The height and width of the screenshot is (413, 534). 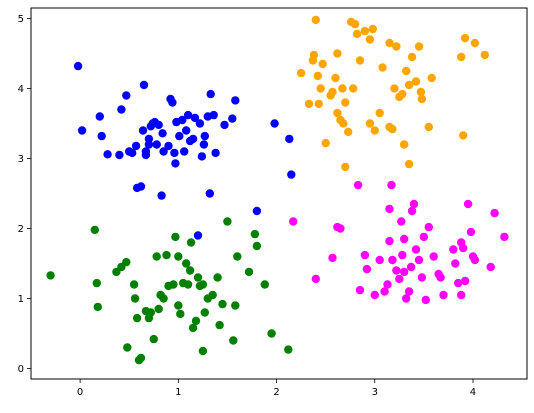 I want to click on x-tick-label-3: 3, so click(x=375, y=392).